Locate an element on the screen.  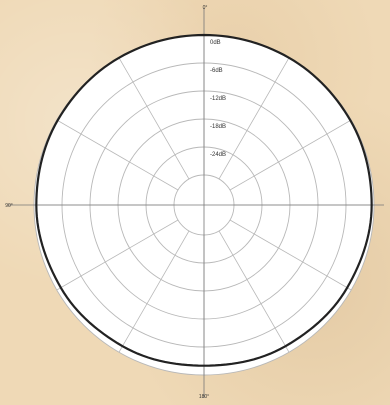
ring-label-0: 0dB is located at coordinates (215, 43).